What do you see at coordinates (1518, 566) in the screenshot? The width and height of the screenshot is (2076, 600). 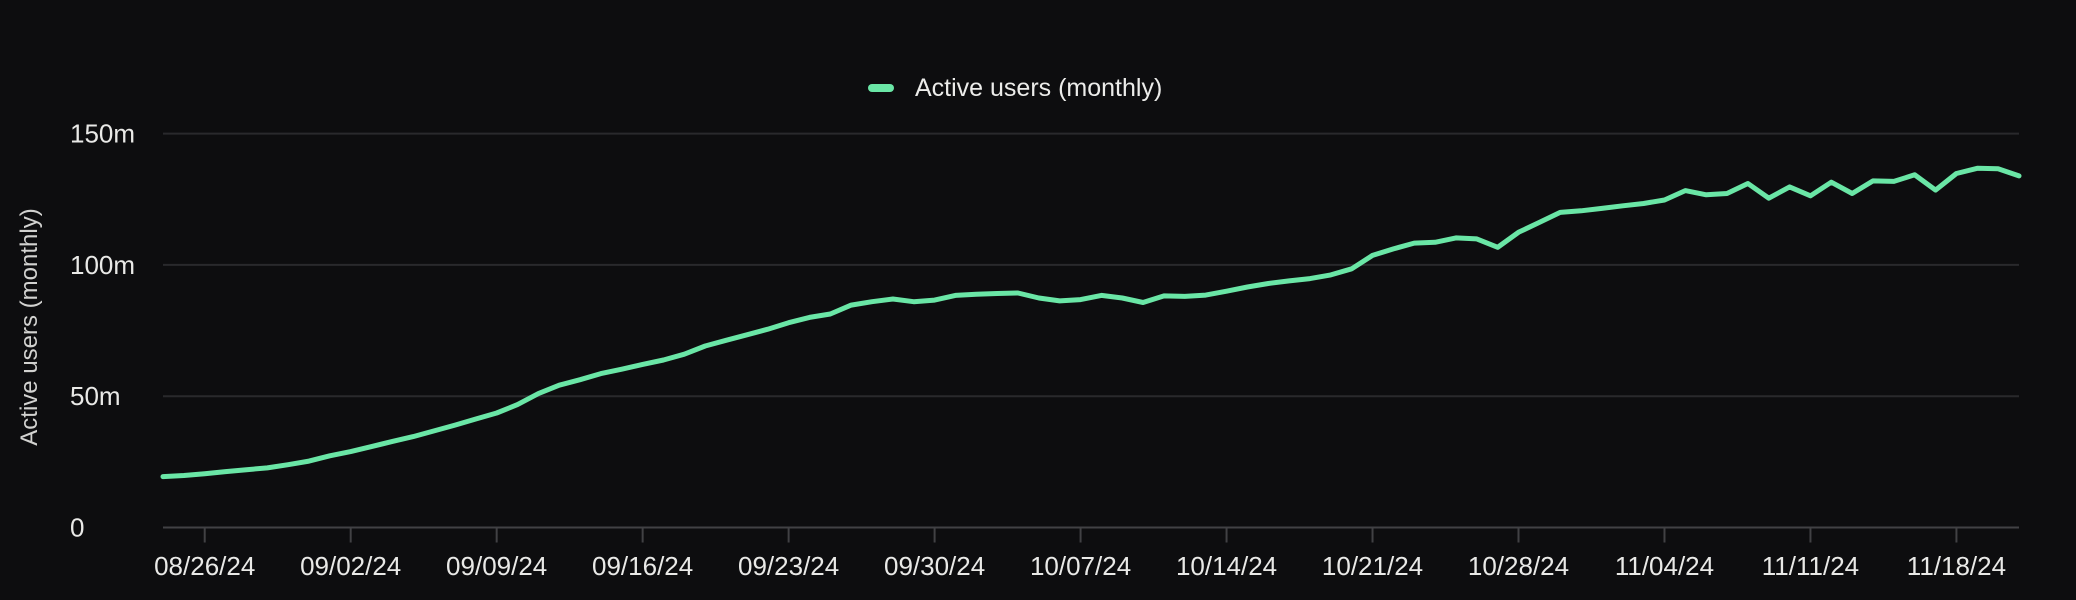 I see `x-tick-label: 10/28/24` at bounding box center [1518, 566].